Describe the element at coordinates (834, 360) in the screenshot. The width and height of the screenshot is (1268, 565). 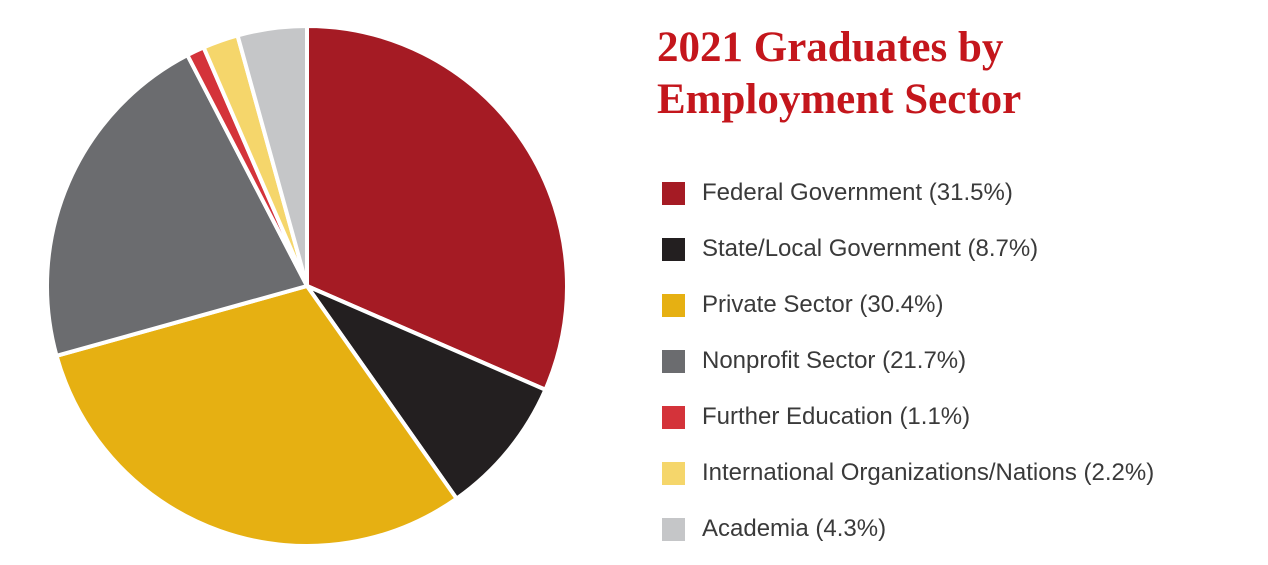
I see `legend-label: Nonprofit Sector (21.7%)` at that location.